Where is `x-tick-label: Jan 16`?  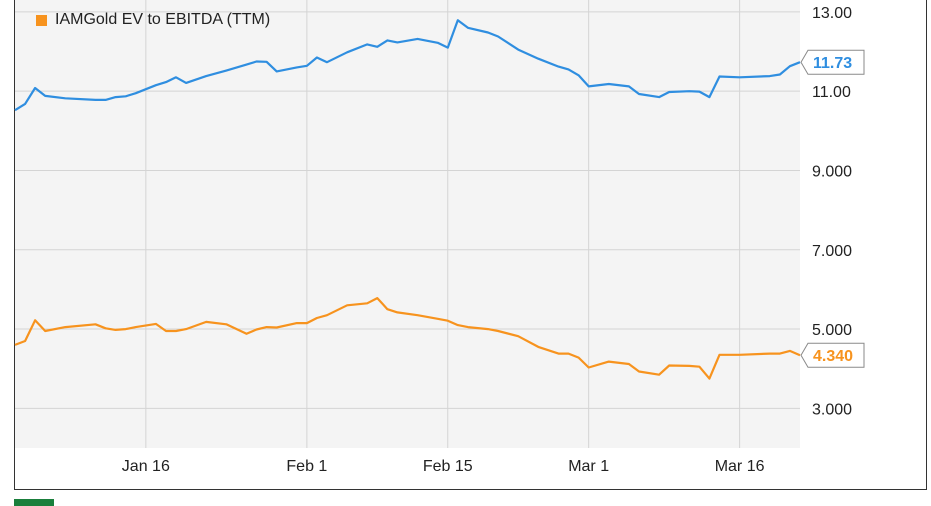 x-tick-label: Jan 16 is located at coordinates (146, 466).